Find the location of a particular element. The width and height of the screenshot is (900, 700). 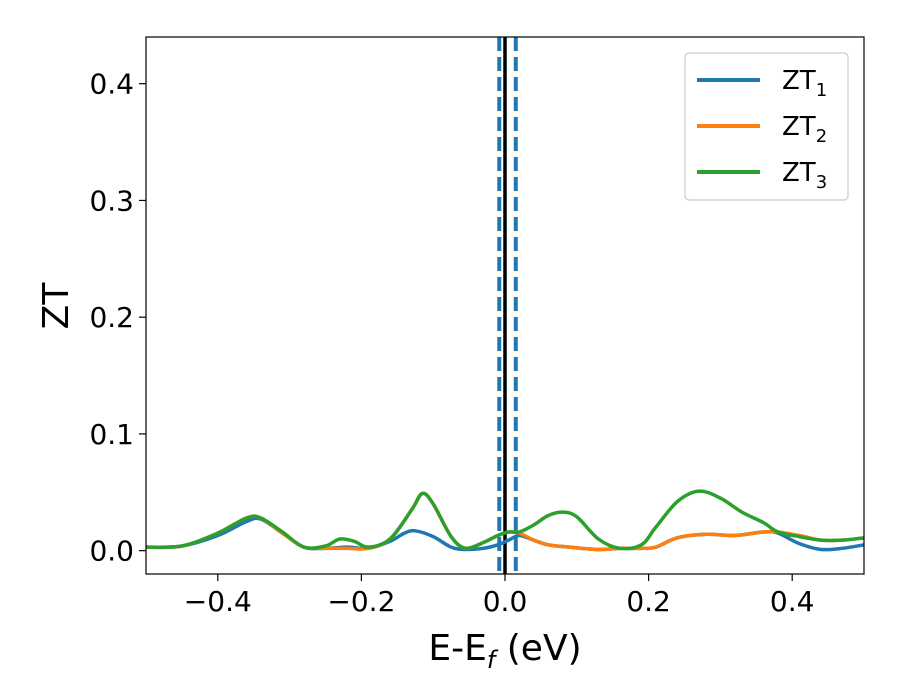

legend: ZT1 ZT2 ZT3 is located at coordinates (766, 126).